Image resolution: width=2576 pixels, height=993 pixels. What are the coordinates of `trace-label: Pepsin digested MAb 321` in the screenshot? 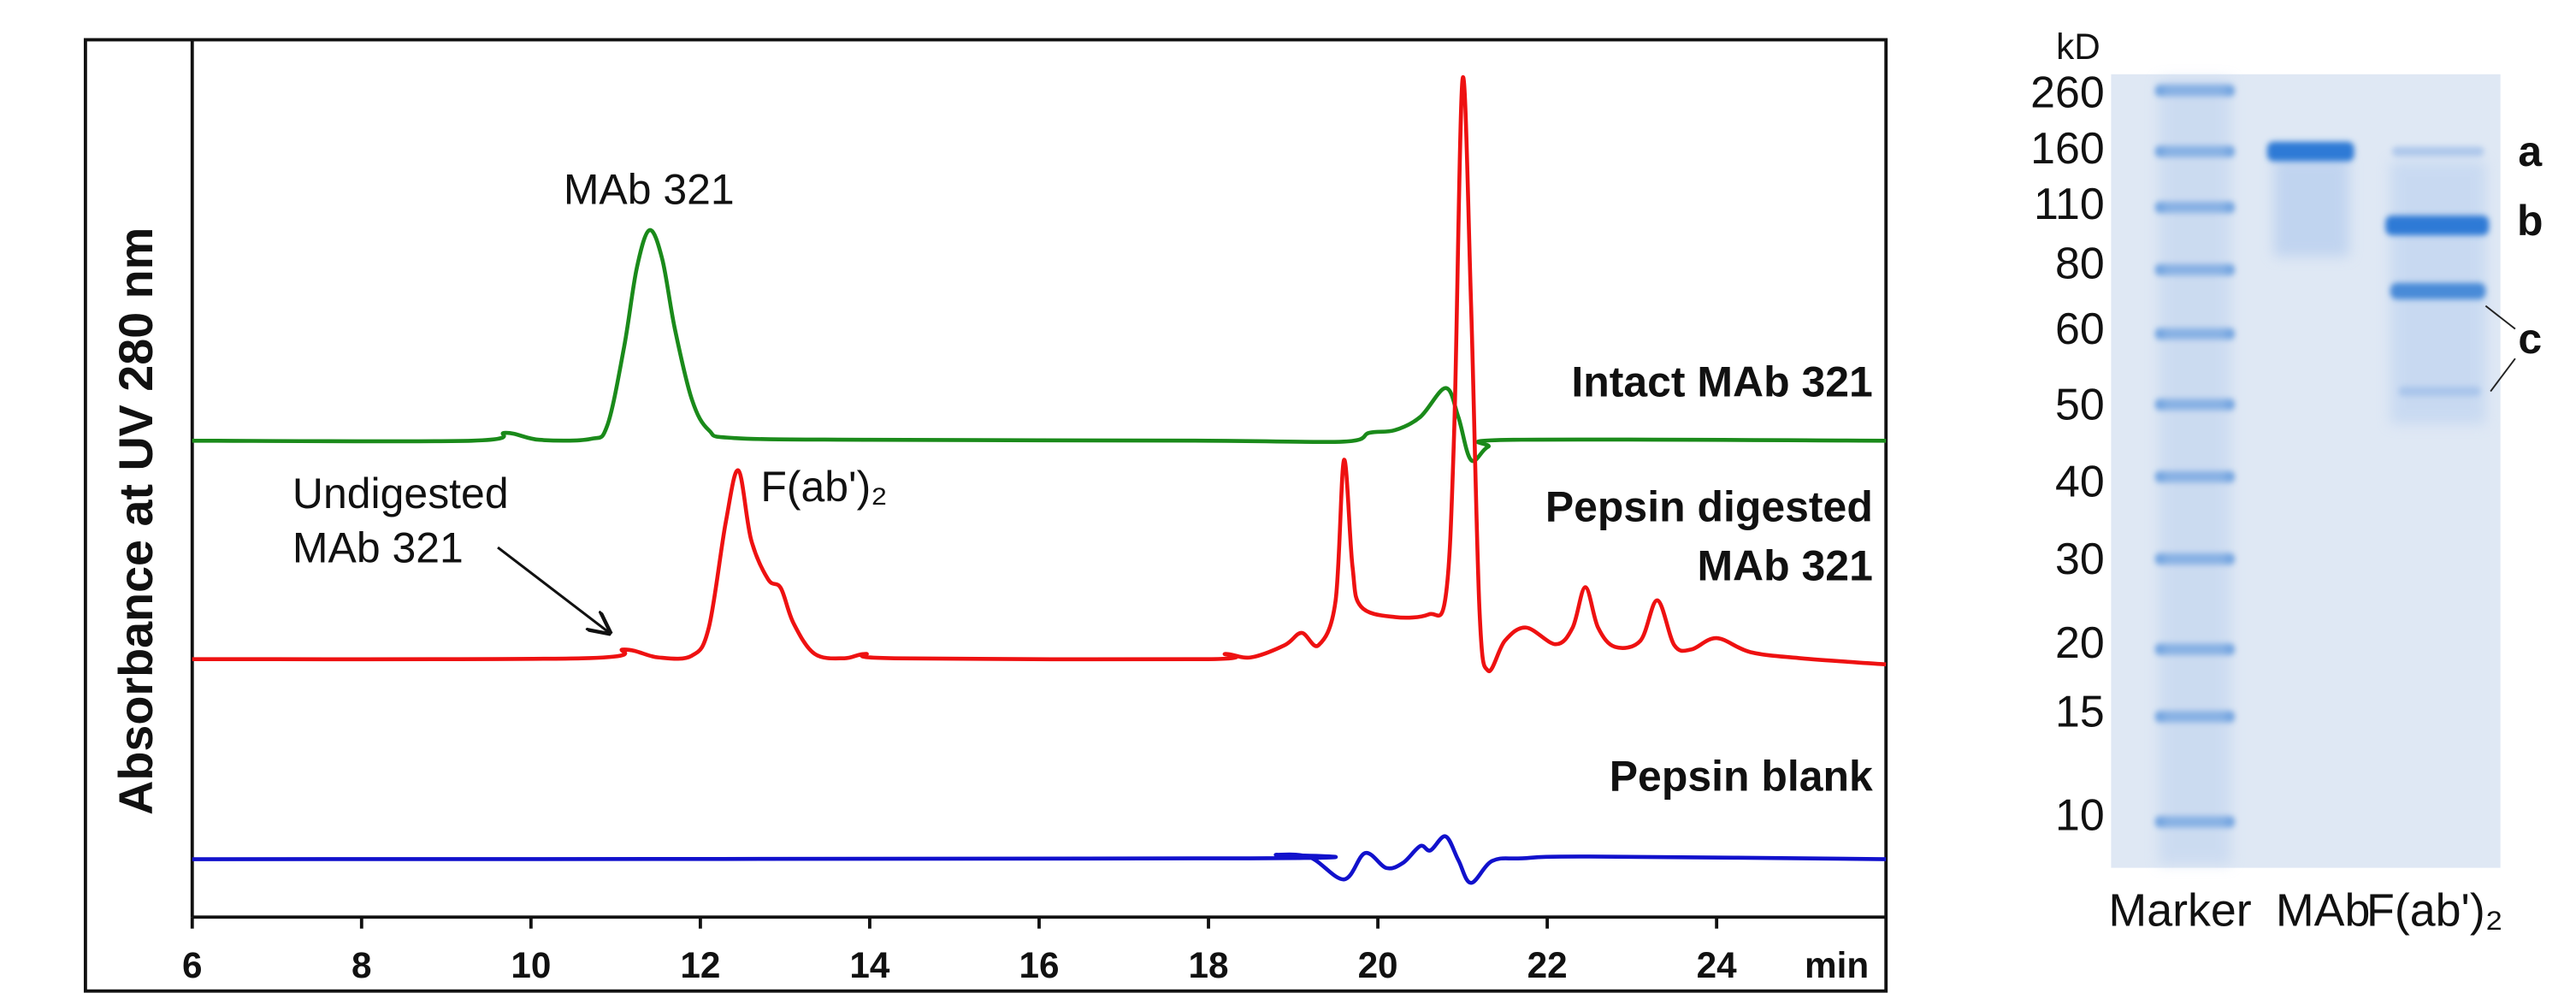 It's located at (1709, 536).